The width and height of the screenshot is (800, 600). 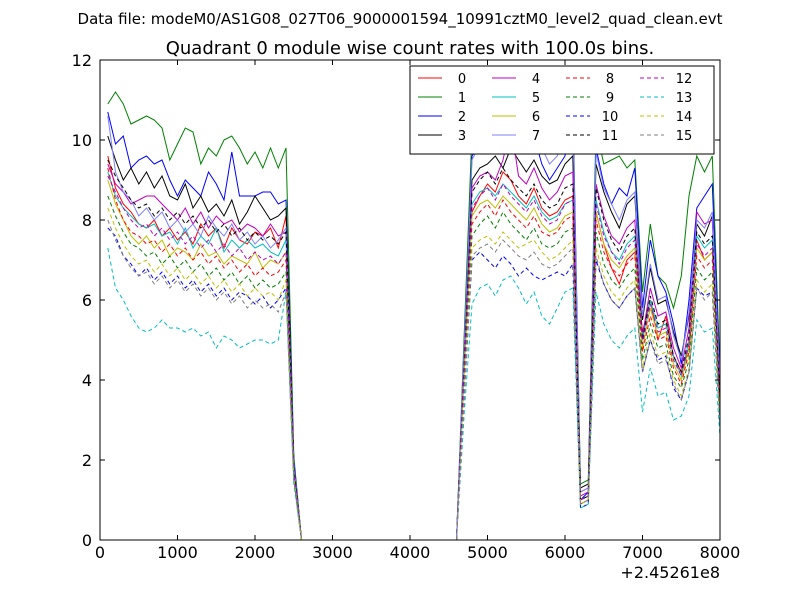 I want to click on x-offset-label: +2.45261e8, so click(x=670, y=572).